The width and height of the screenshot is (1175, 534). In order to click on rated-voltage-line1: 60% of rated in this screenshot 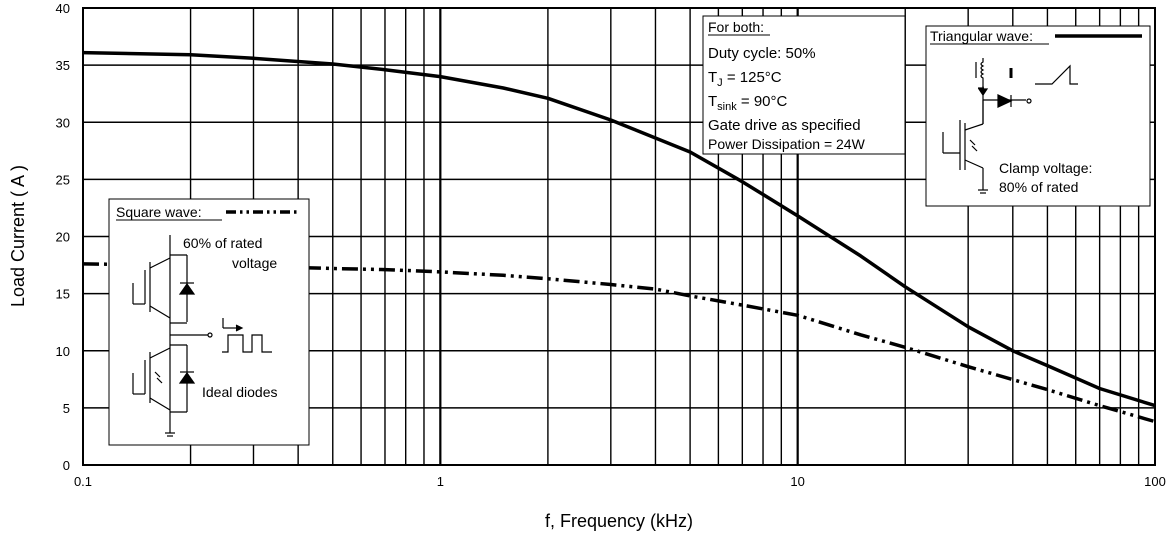, I will do `click(222, 243)`.